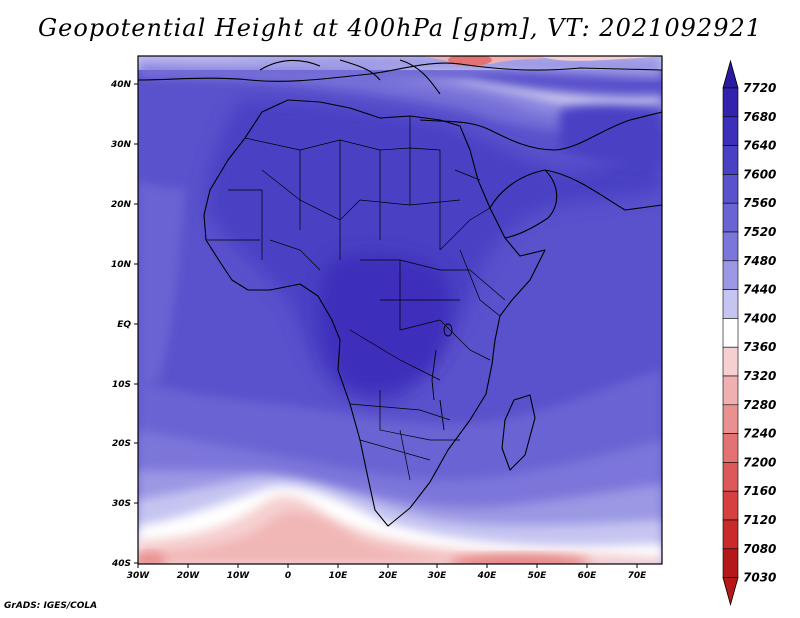 The height and width of the screenshot is (618, 800). What do you see at coordinates (759, 203) in the screenshot?
I see `colorbar-label: 7560` at bounding box center [759, 203].